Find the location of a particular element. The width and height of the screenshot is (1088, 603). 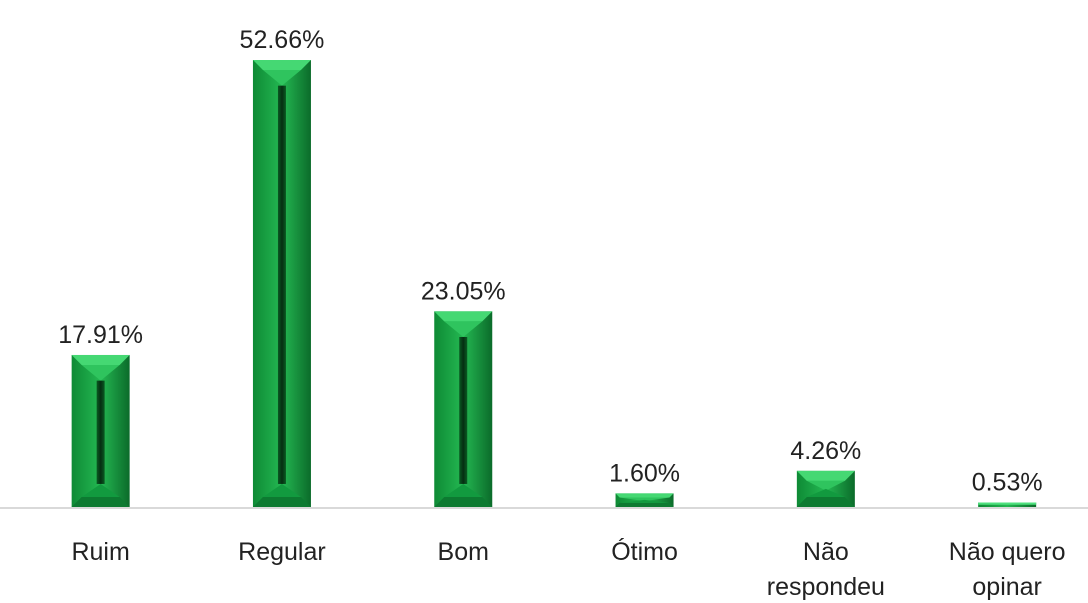

category-label: Não quero opinar is located at coordinates (1007, 569).